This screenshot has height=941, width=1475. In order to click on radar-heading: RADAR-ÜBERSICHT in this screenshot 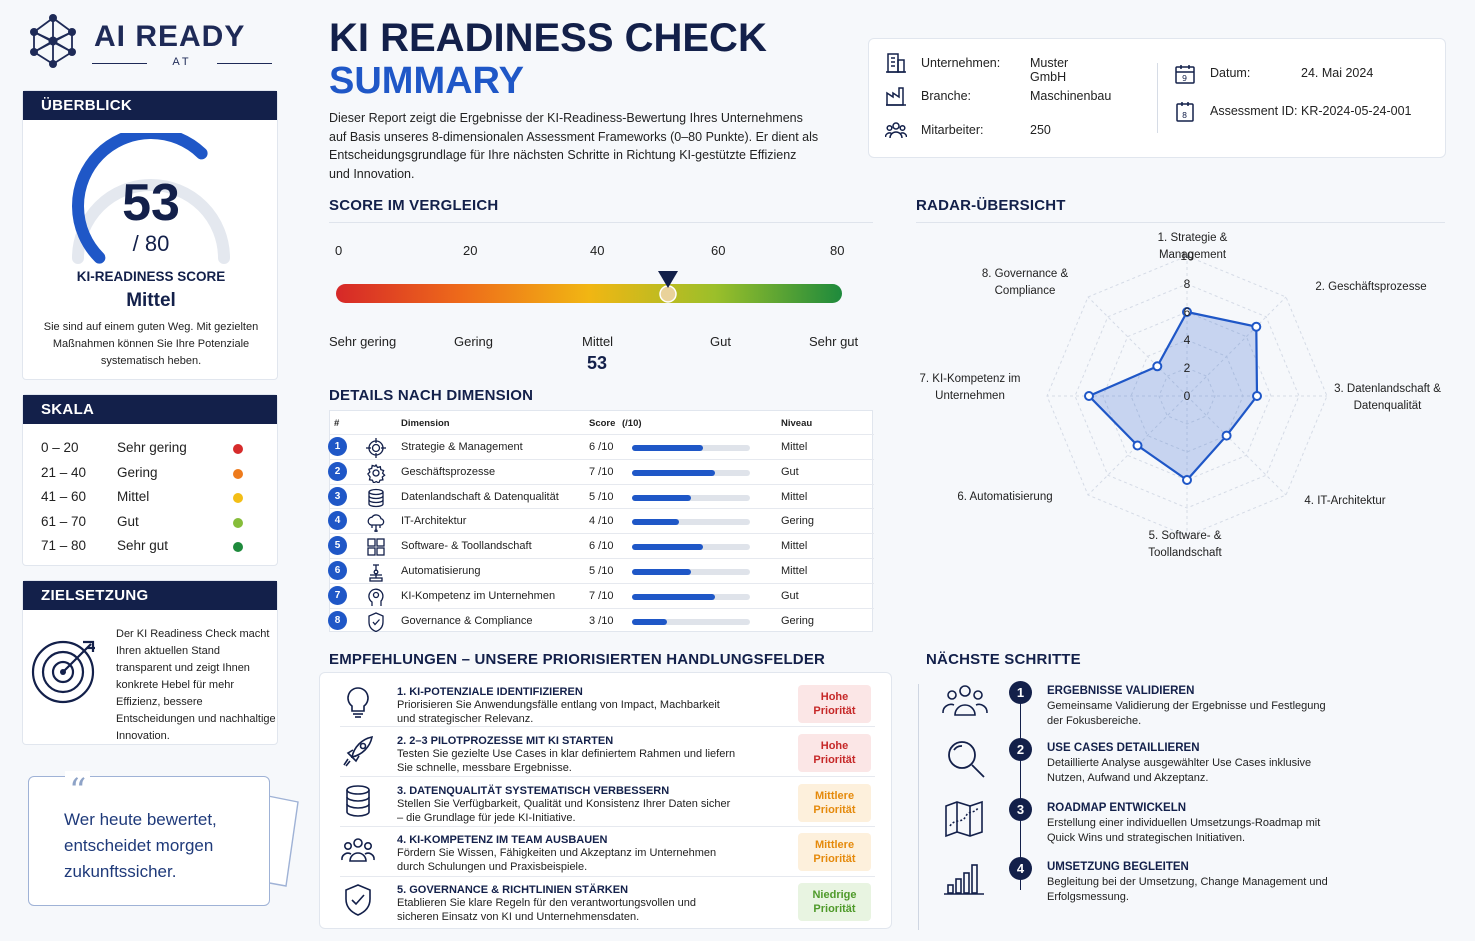, I will do `click(991, 205)`.